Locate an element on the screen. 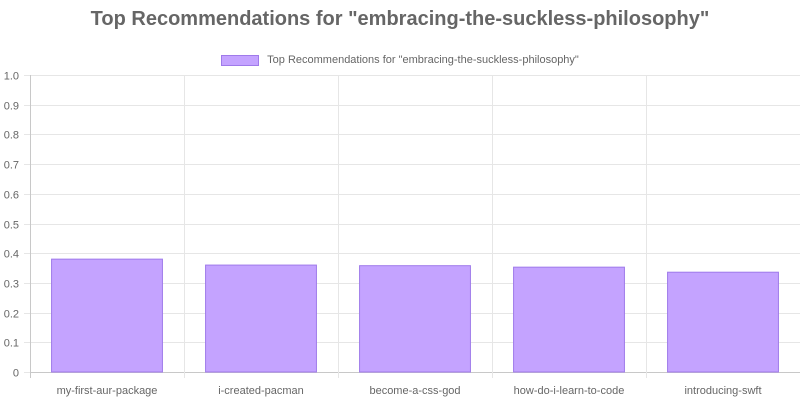 This screenshot has height=400, width=800. x-tick-label: introducing-swft is located at coordinates (722, 391).